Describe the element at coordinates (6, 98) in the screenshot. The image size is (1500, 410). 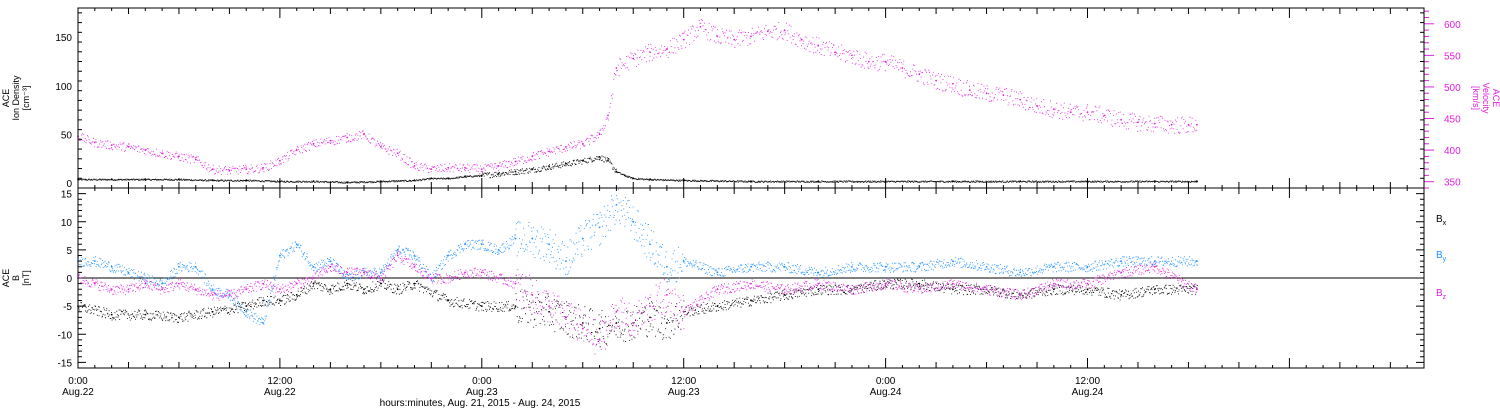
I see `density-axis-label-line: ACE` at that location.